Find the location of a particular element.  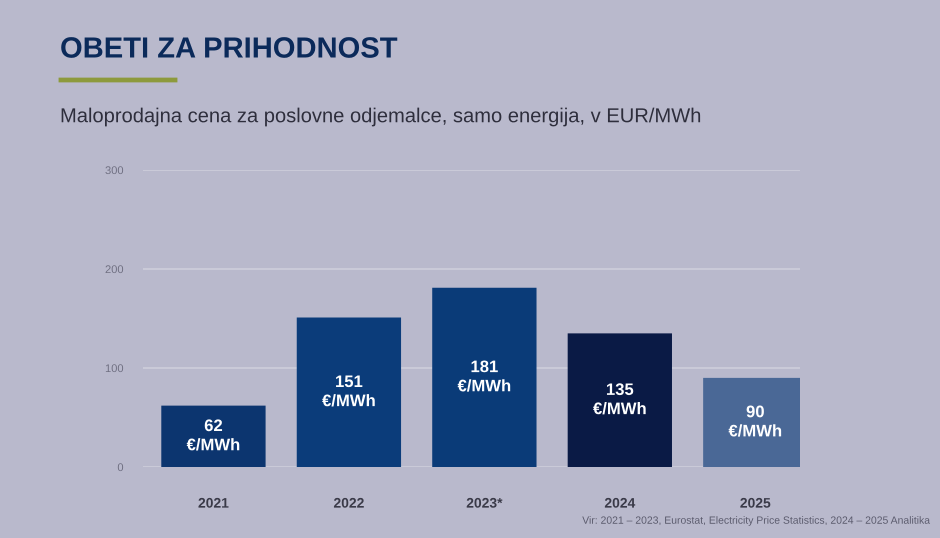

data-label: 90 €/MWh is located at coordinates (755, 421).